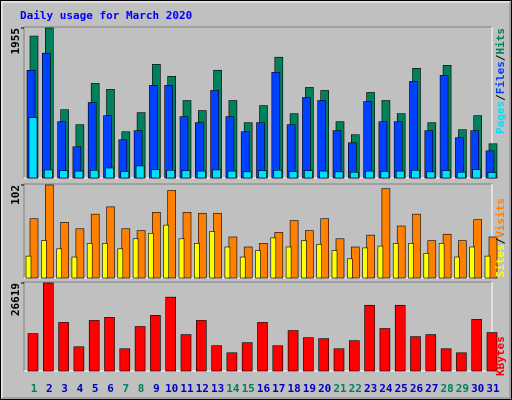 The width and height of the screenshot is (512, 400). I want to click on legend: Sites/Visits, so click(500, 238).